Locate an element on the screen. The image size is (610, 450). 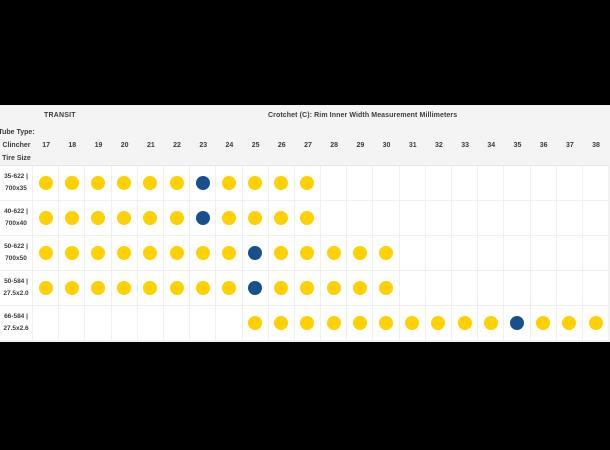
tire-size: 700x40 is located at coordinates (16, 223).